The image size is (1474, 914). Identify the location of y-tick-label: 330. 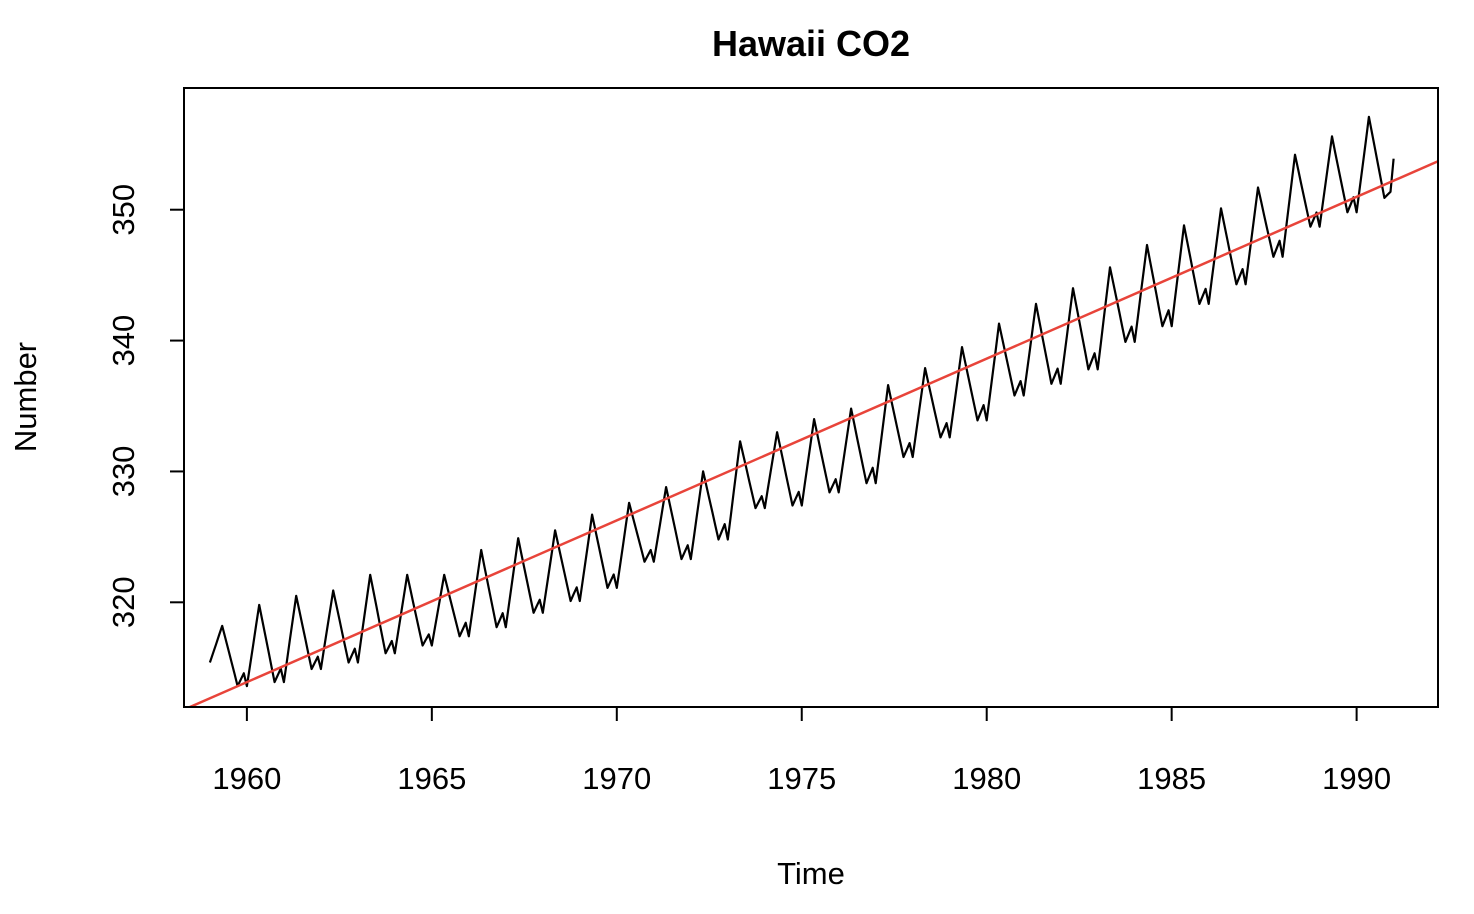
(123, 472).